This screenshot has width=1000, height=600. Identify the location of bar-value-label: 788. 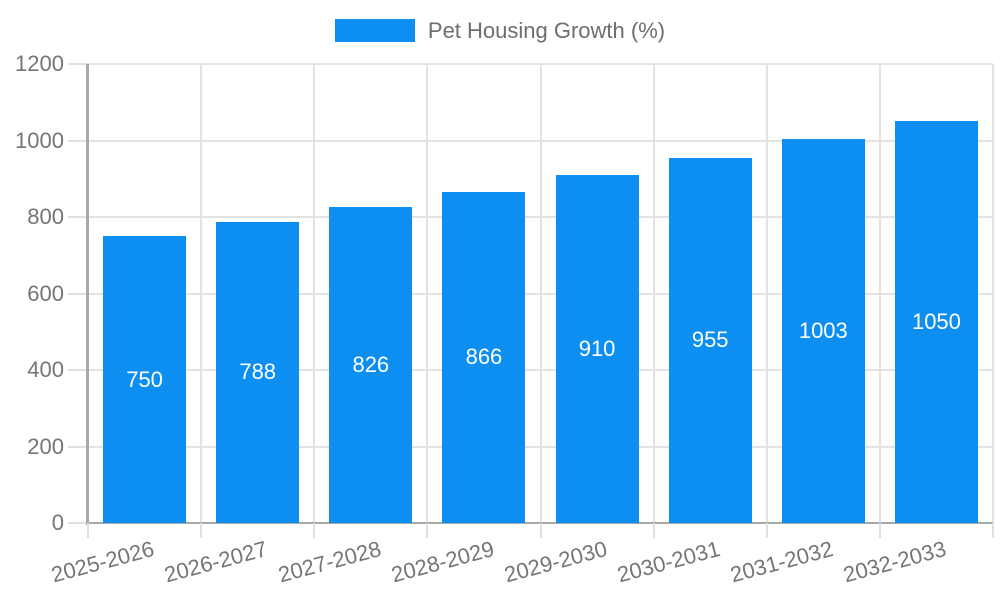
(258, 372).